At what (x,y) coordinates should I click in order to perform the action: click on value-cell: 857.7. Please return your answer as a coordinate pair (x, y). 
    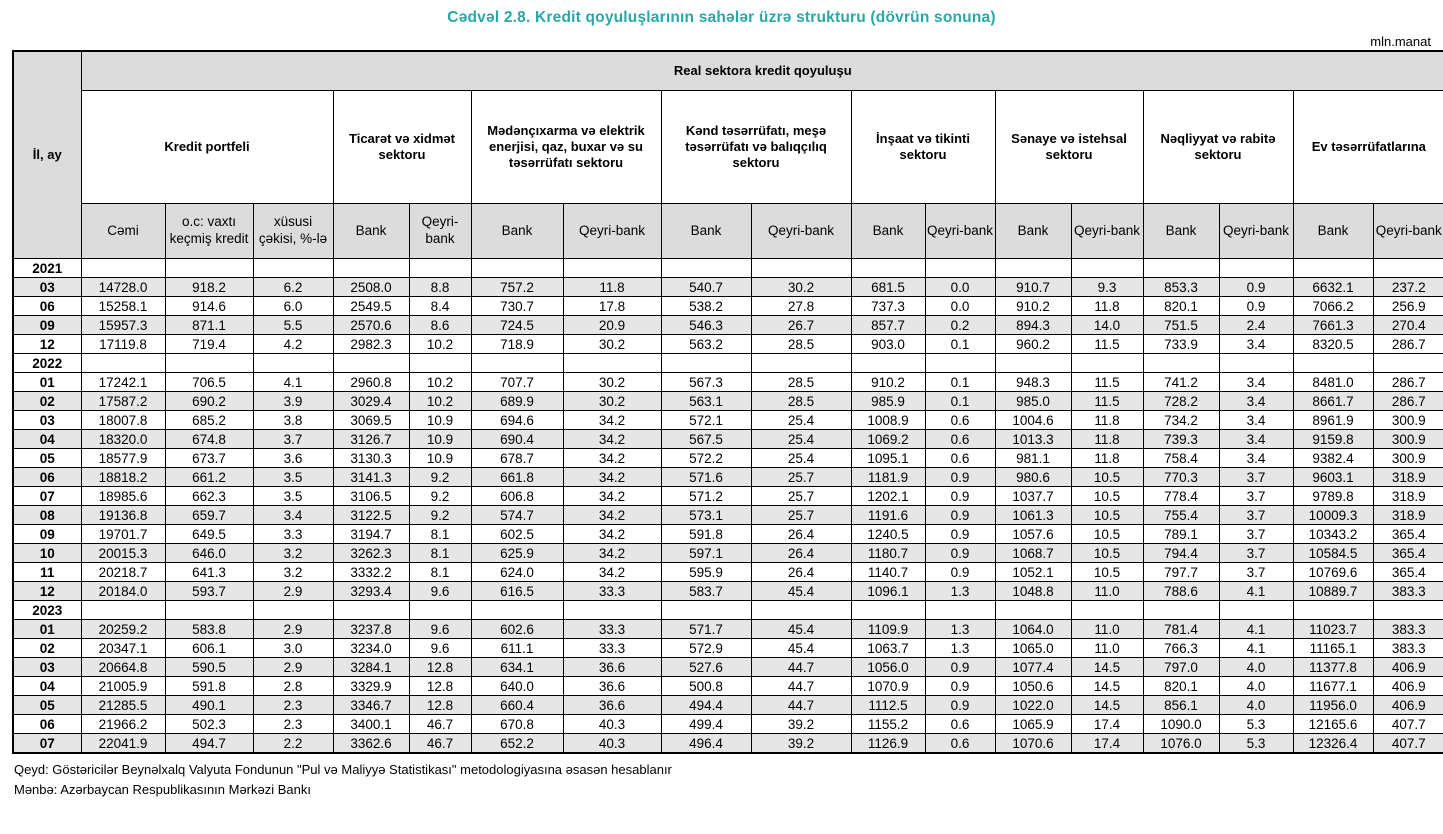
    Looking at the image, I should click on (888, 325).